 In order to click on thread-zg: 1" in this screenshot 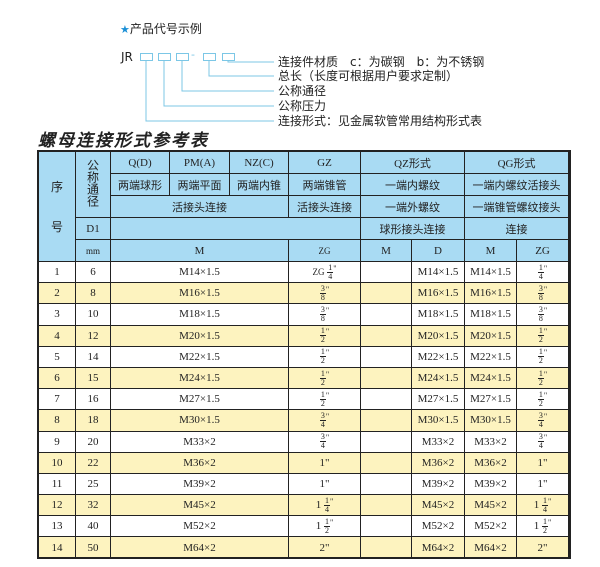, I will do `click(324, 484)`.